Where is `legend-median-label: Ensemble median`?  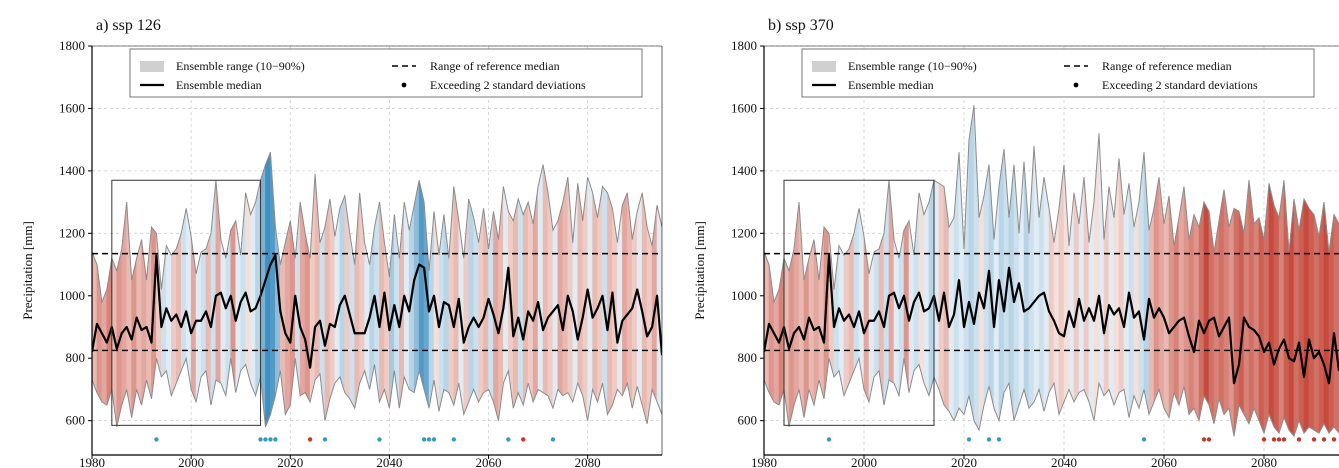
legend-median-label: Ensemble median is located at coordinates (219, 85).